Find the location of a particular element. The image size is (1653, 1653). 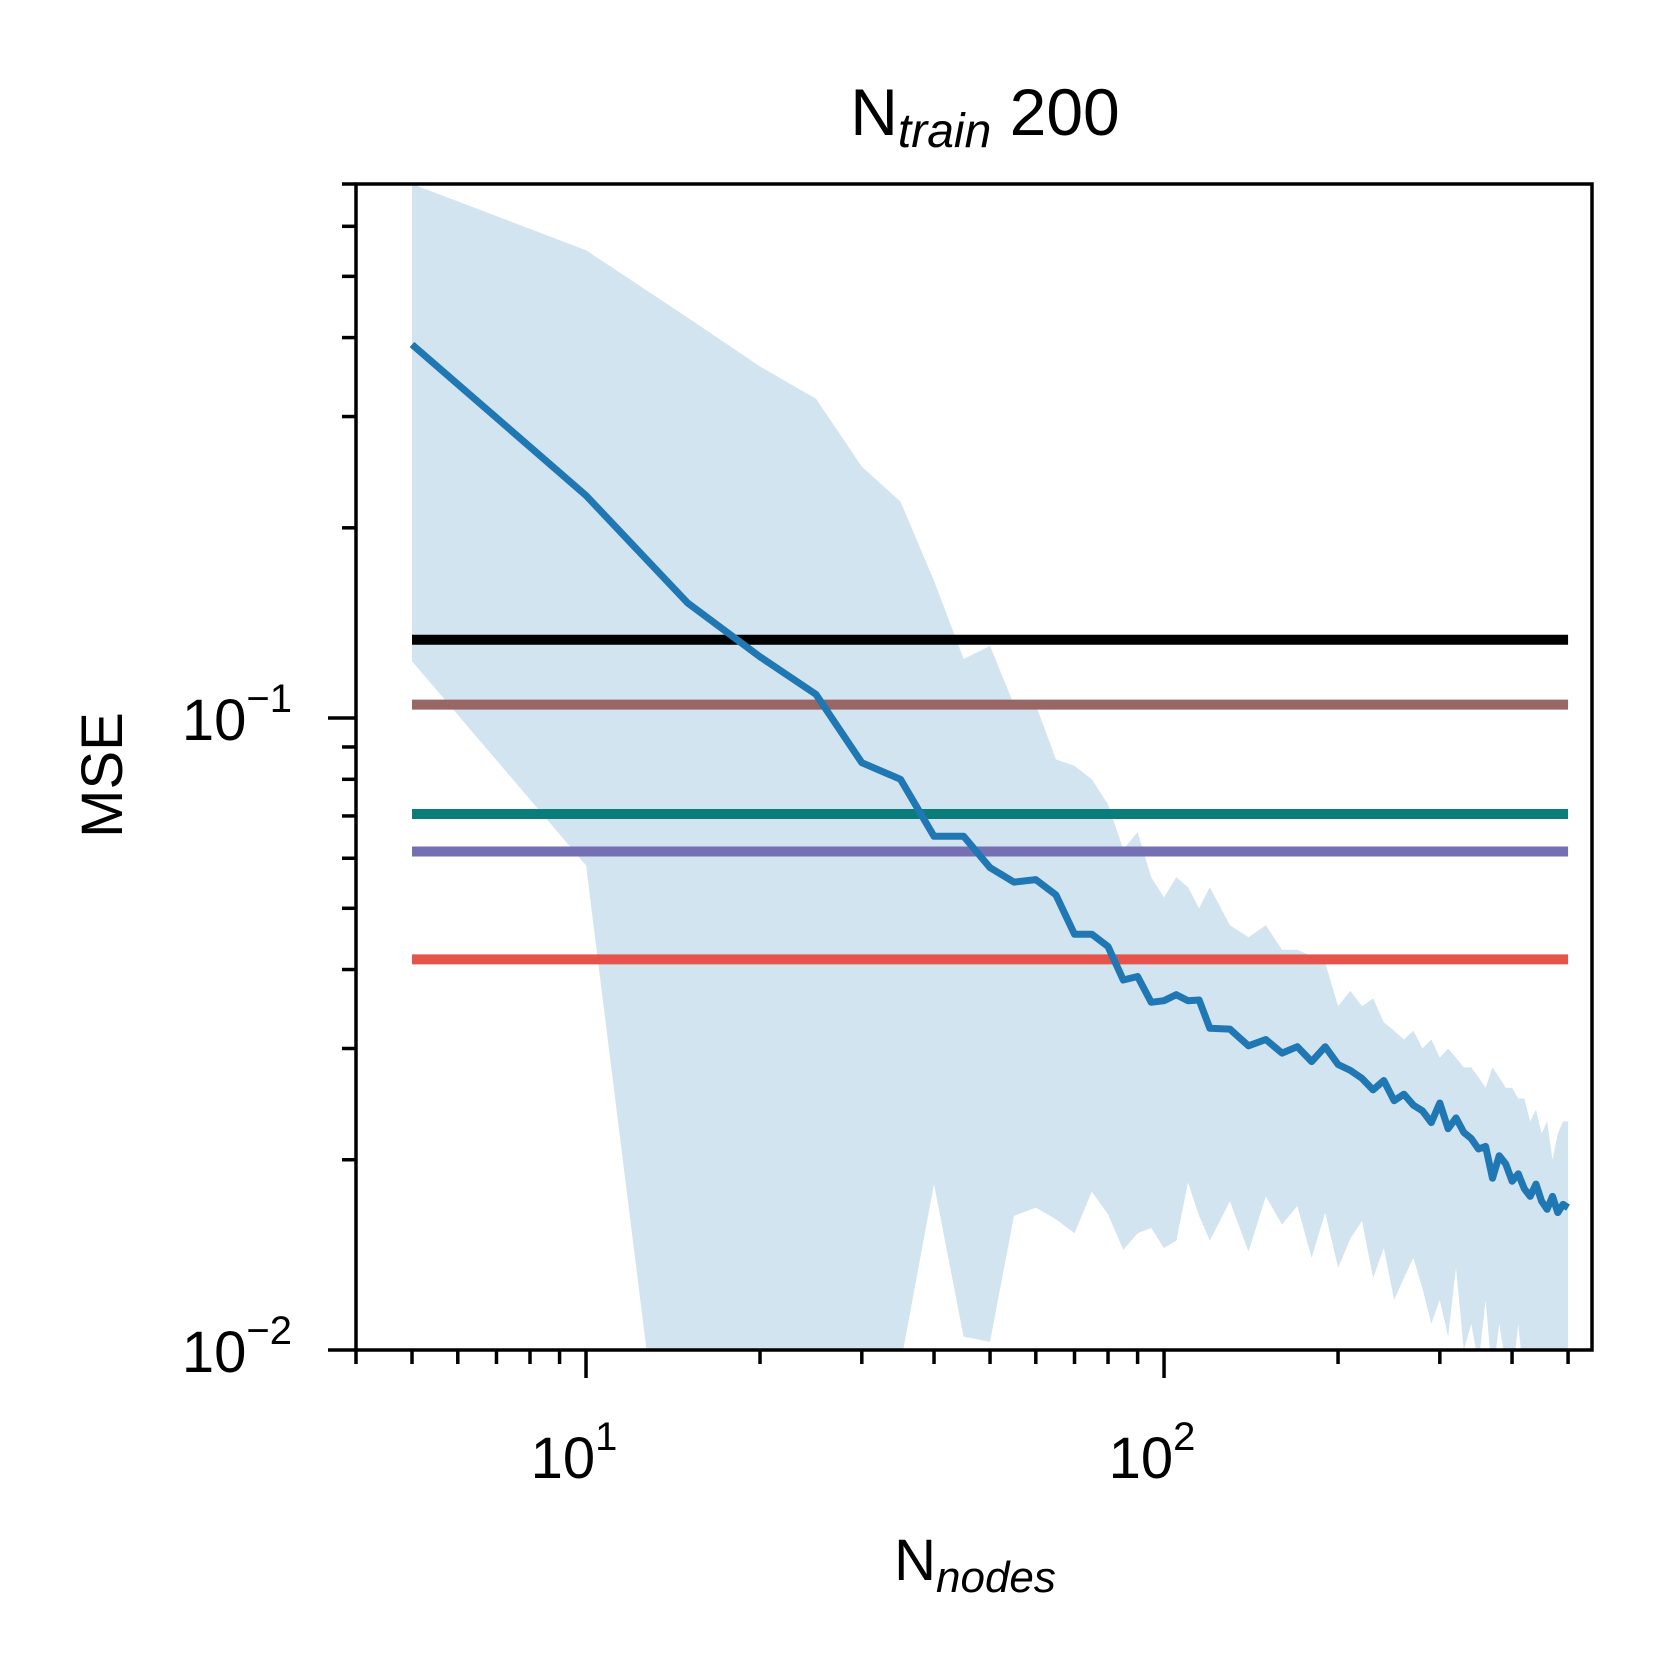

x-axis-label: Nnodes is located at coordinates (975, 1565).